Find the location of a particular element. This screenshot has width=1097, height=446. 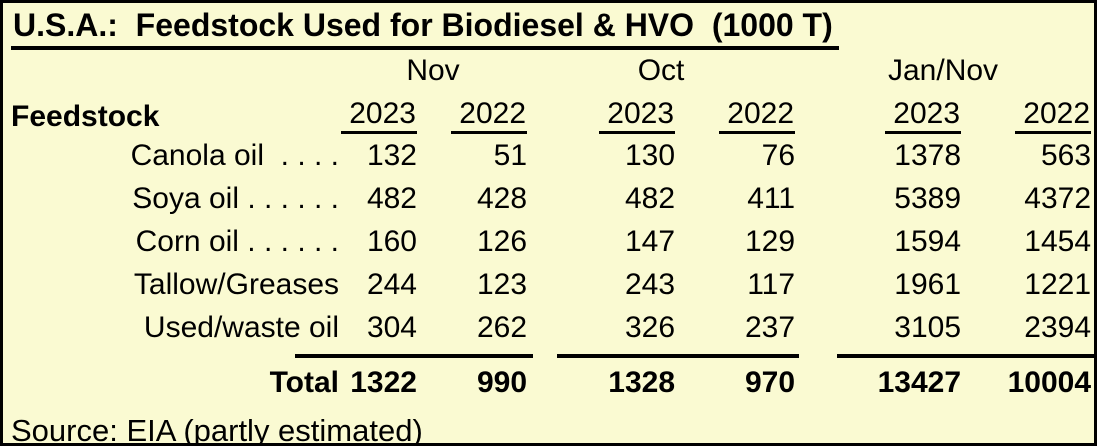

cell: 129 is located at coordinates (770, 241).